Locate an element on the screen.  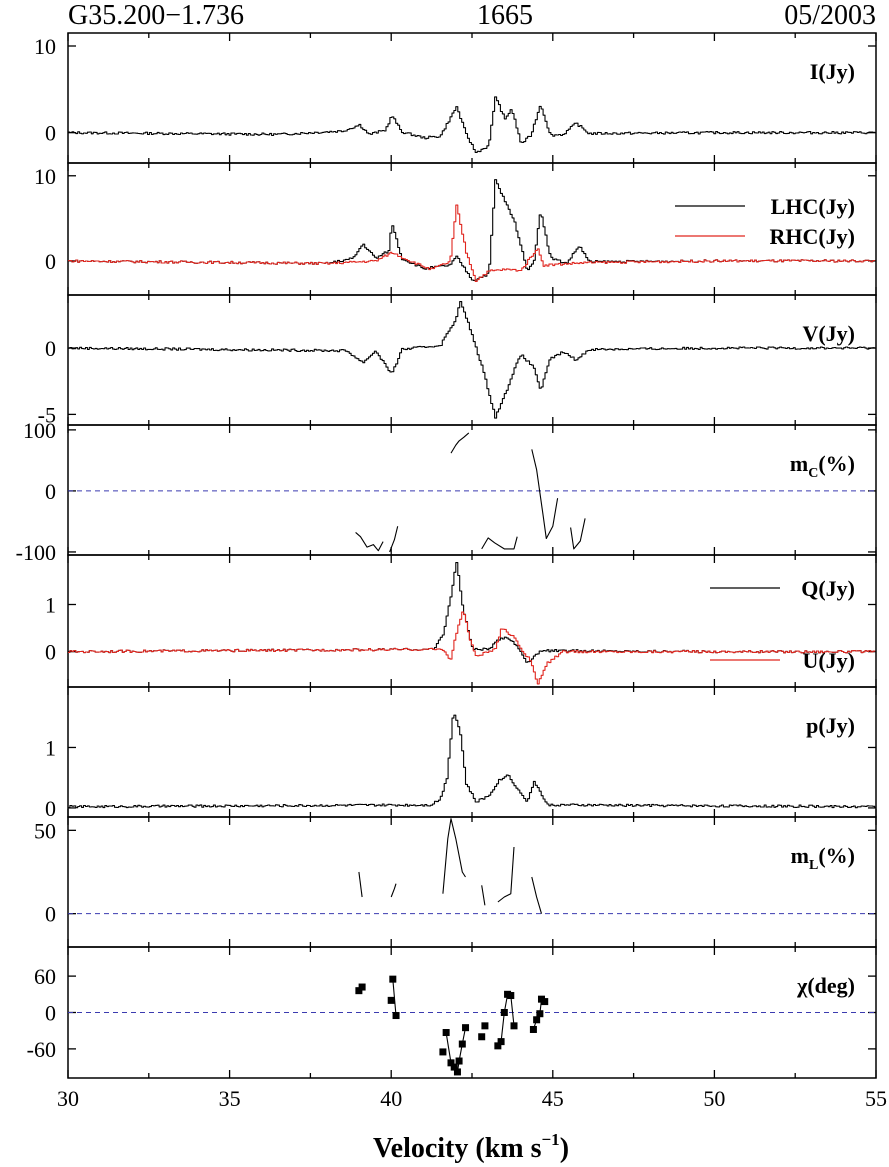
x-tick-label: 30 is located at coordinates (68, 1098).